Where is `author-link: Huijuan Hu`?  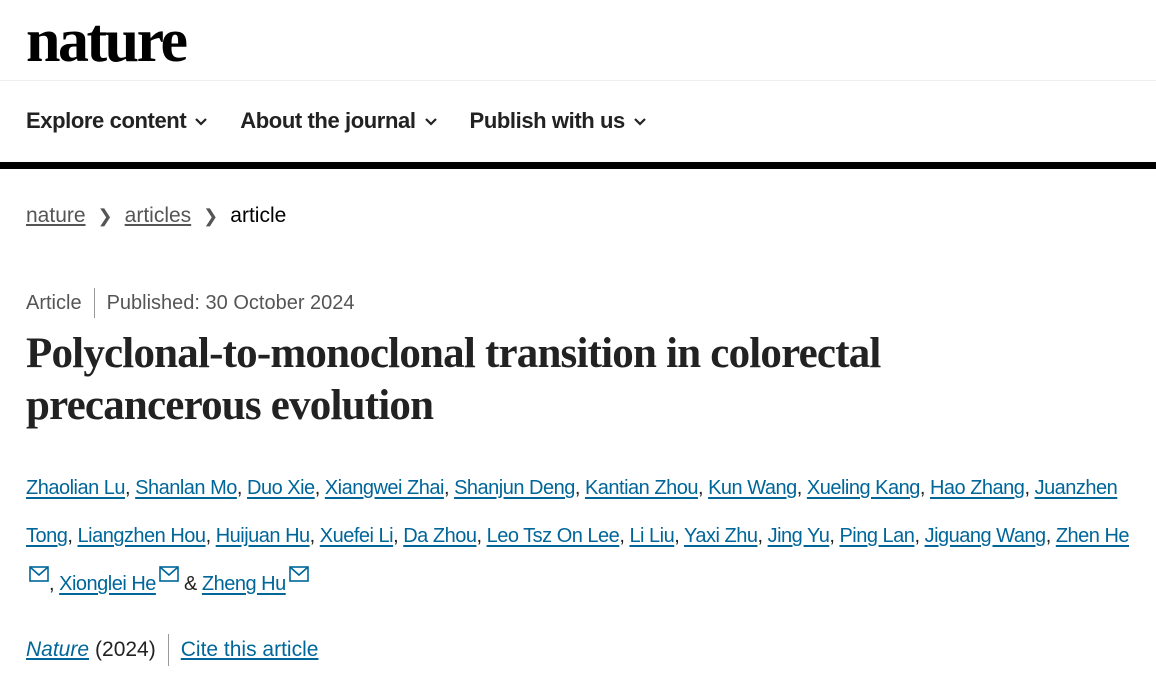 author-link: Huijuan Hu is located at coordinates (262, 536).